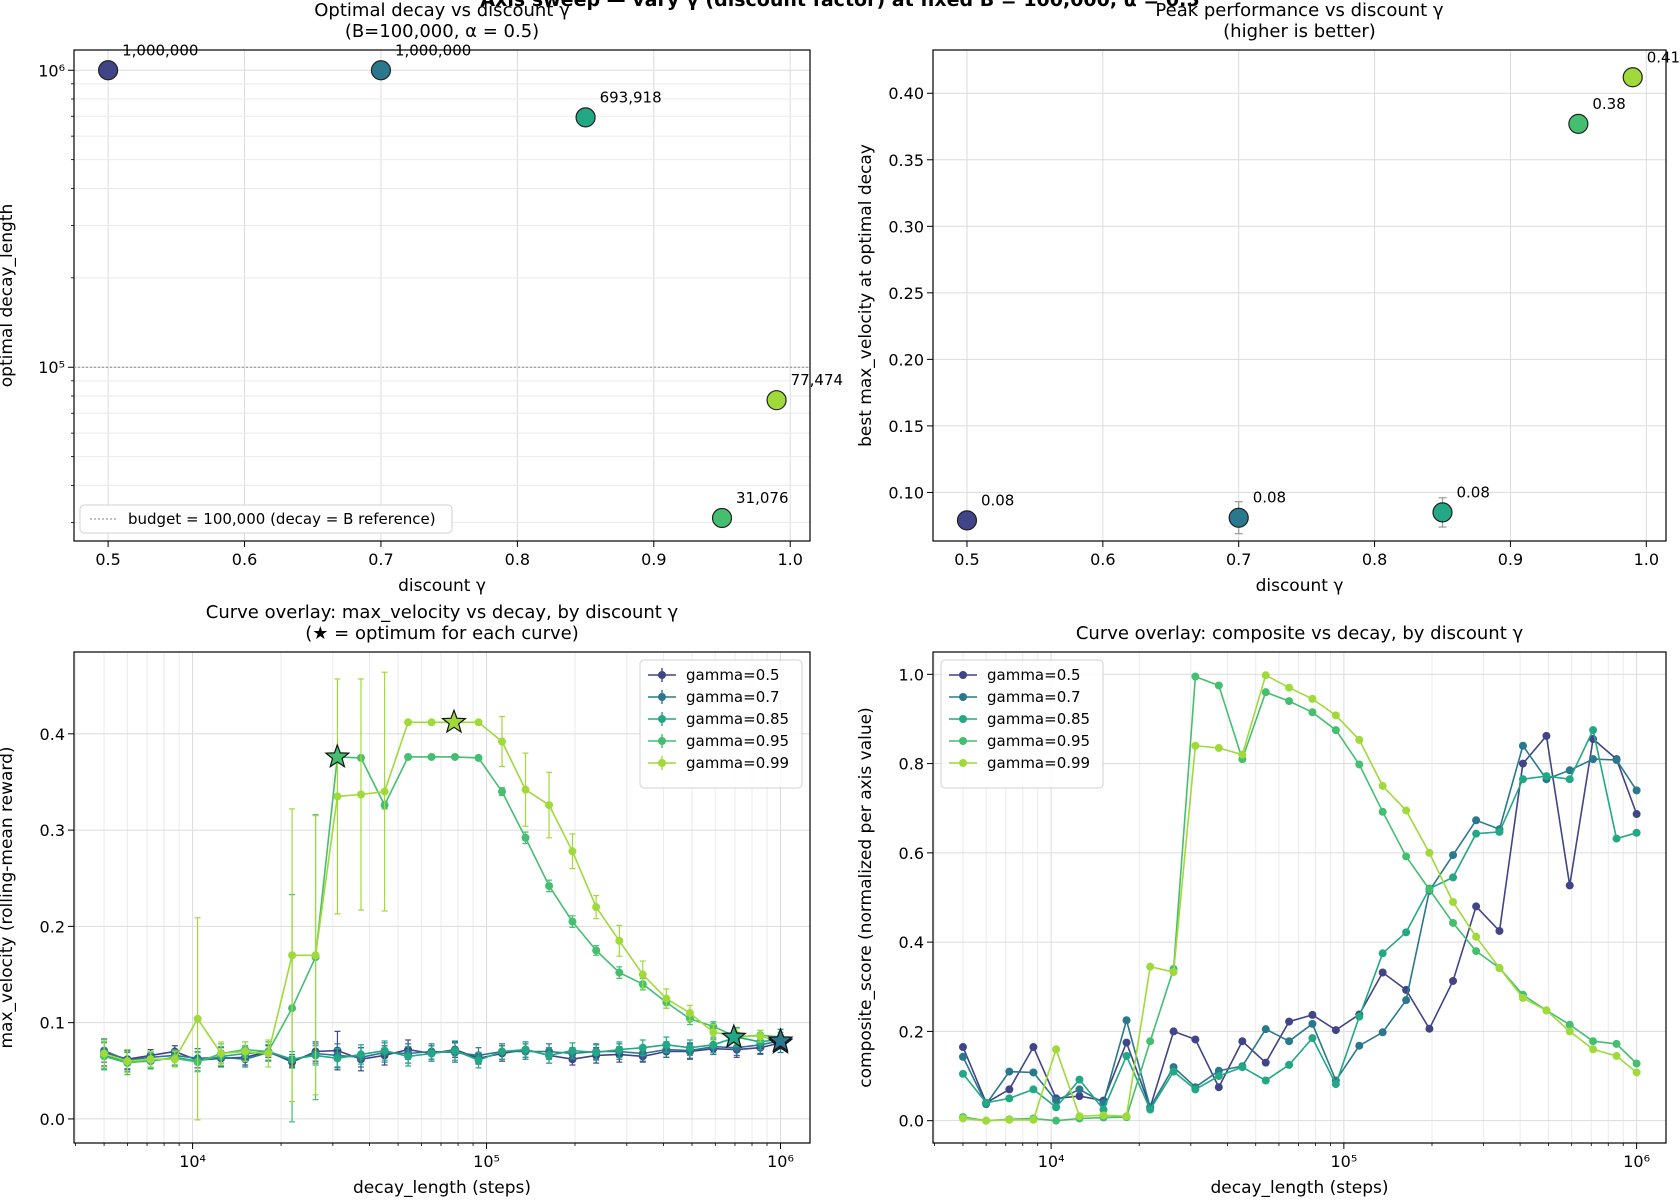 The height and width of the screenshot is (1200, 1680). I want to click on y-tick-label: 0.4, so click(52, 734).